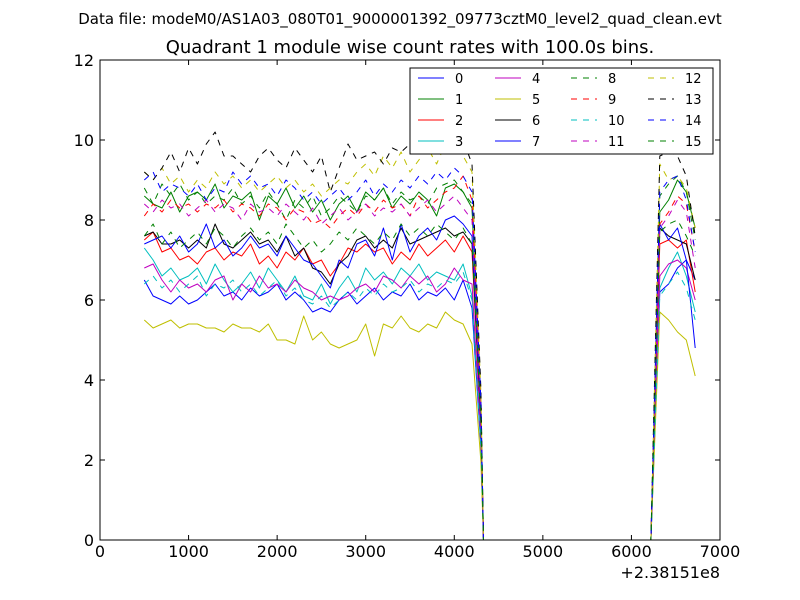 The height and width of the screenshot is (600, 800). I want to click on y-tick-label: 6, so click(89, 300).